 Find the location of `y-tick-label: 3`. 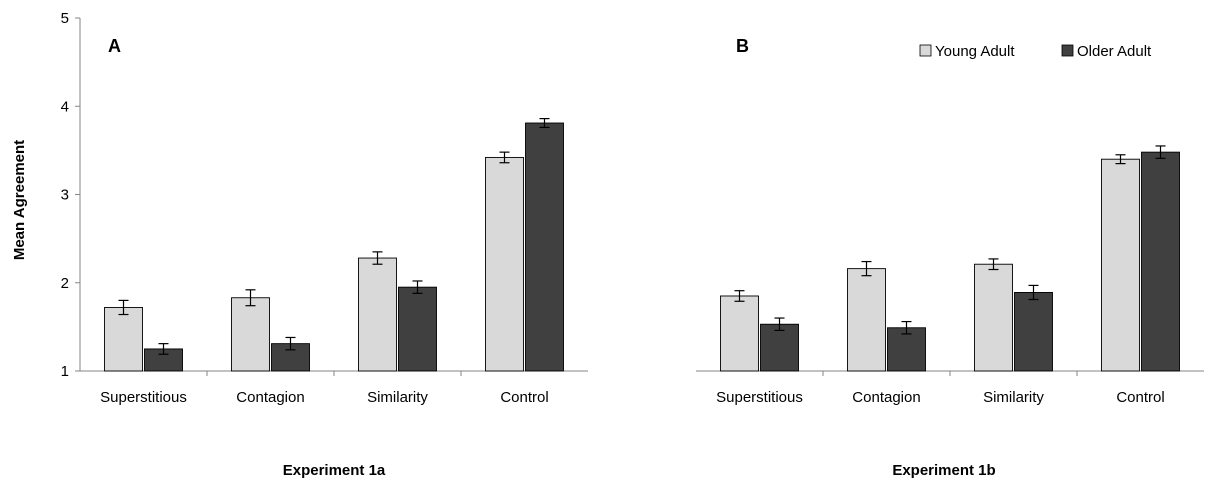

y-tick-label: 3 is located at coordinates (65, 195).